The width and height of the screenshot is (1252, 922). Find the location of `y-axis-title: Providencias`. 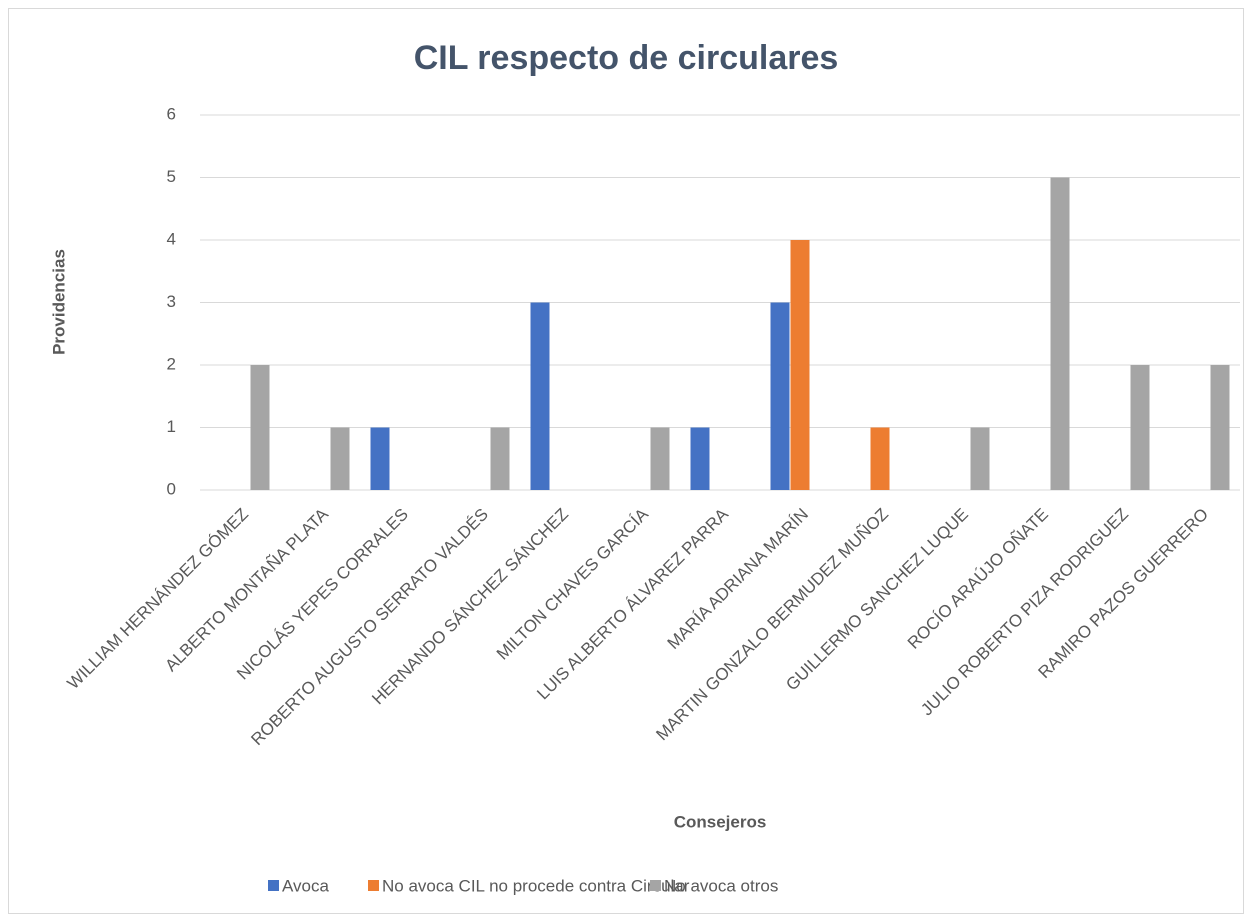

y-axis-title: Providencias is located at coordinates (58, 302).